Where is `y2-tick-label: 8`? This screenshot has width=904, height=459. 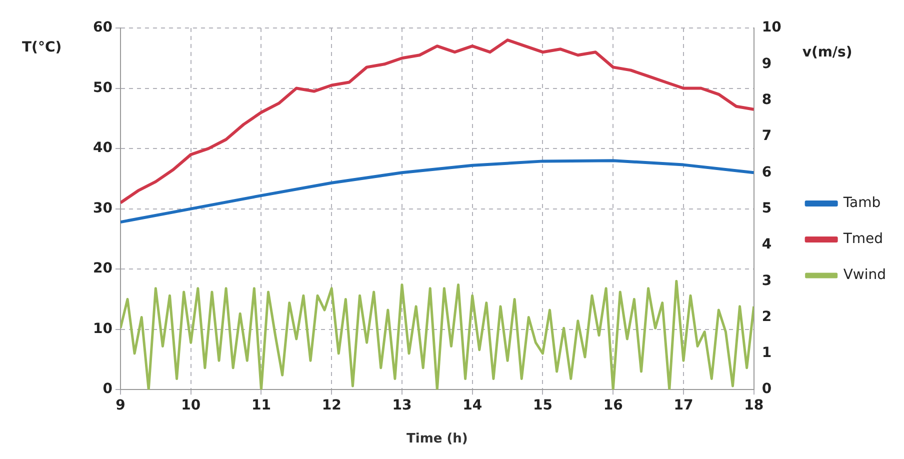
y2-tick-label: 8 is located at coordinates (767, 100).